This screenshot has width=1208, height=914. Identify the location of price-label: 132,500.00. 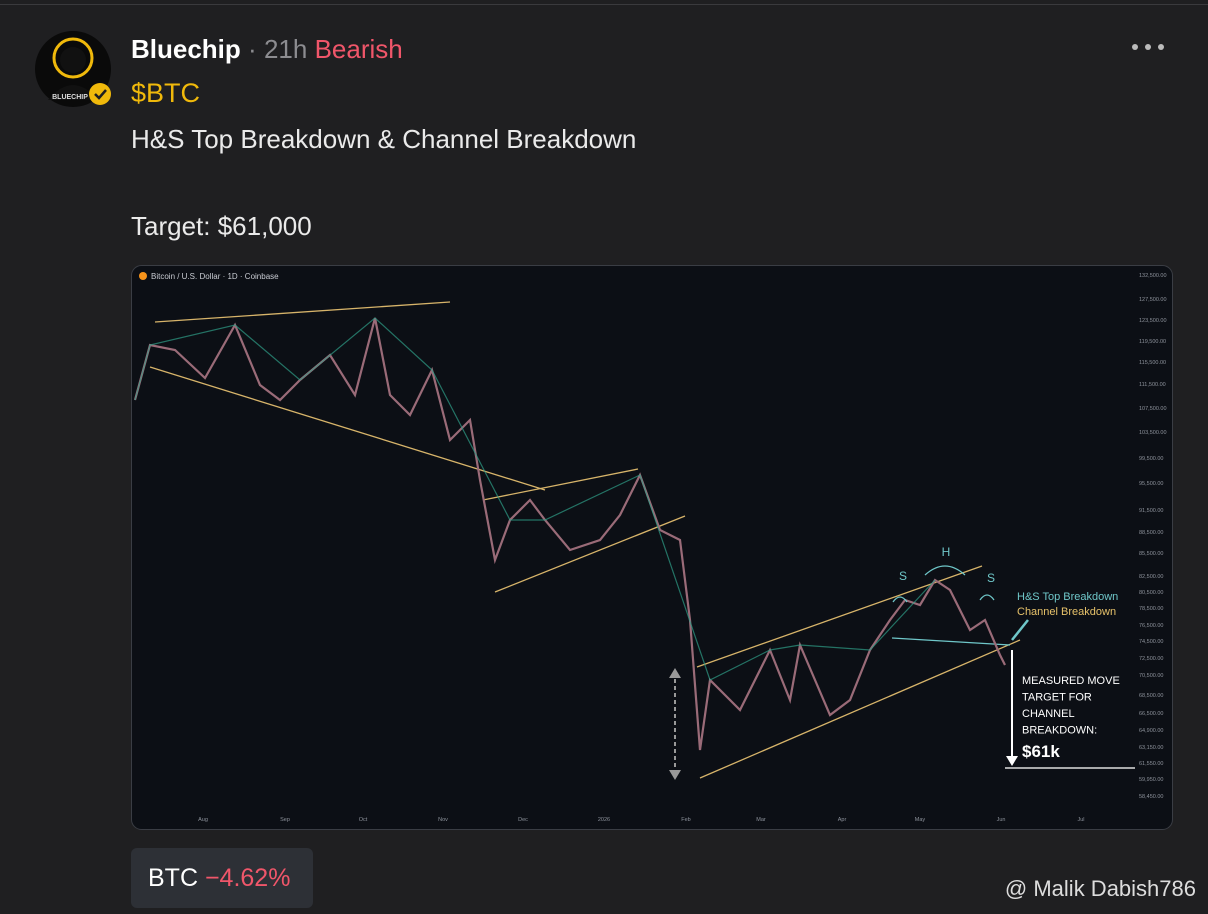
(1153, 276).